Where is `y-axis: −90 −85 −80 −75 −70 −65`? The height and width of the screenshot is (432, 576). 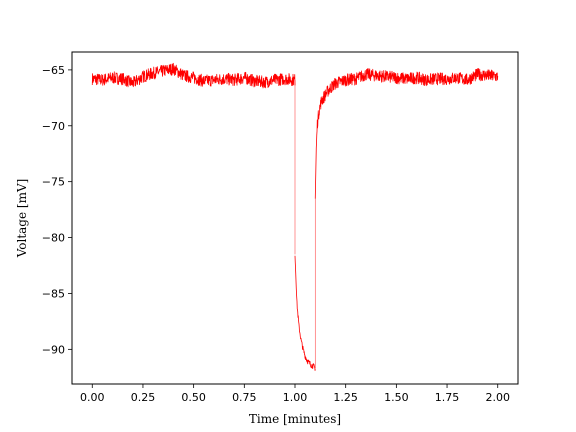 y-axis: −90 −85 −80 −75 −70 −65 is located at coordinates (57, 210).